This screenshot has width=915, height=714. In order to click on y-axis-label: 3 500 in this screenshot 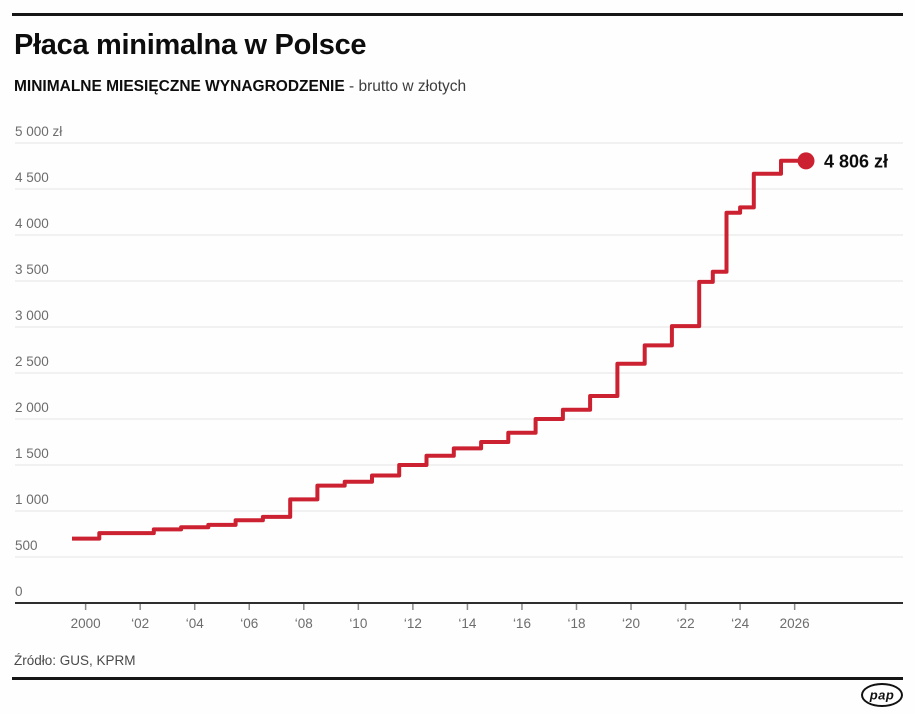, I will do `click(32, 269)`.